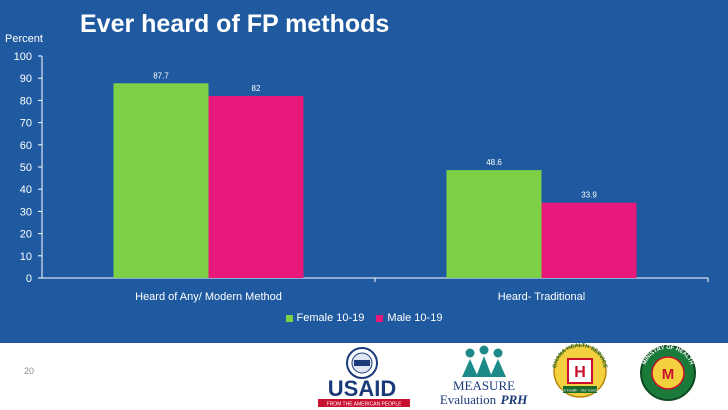 This screenshot has height=410, width=728. I want to click on y-tick-label: 80, so click(26, 101).